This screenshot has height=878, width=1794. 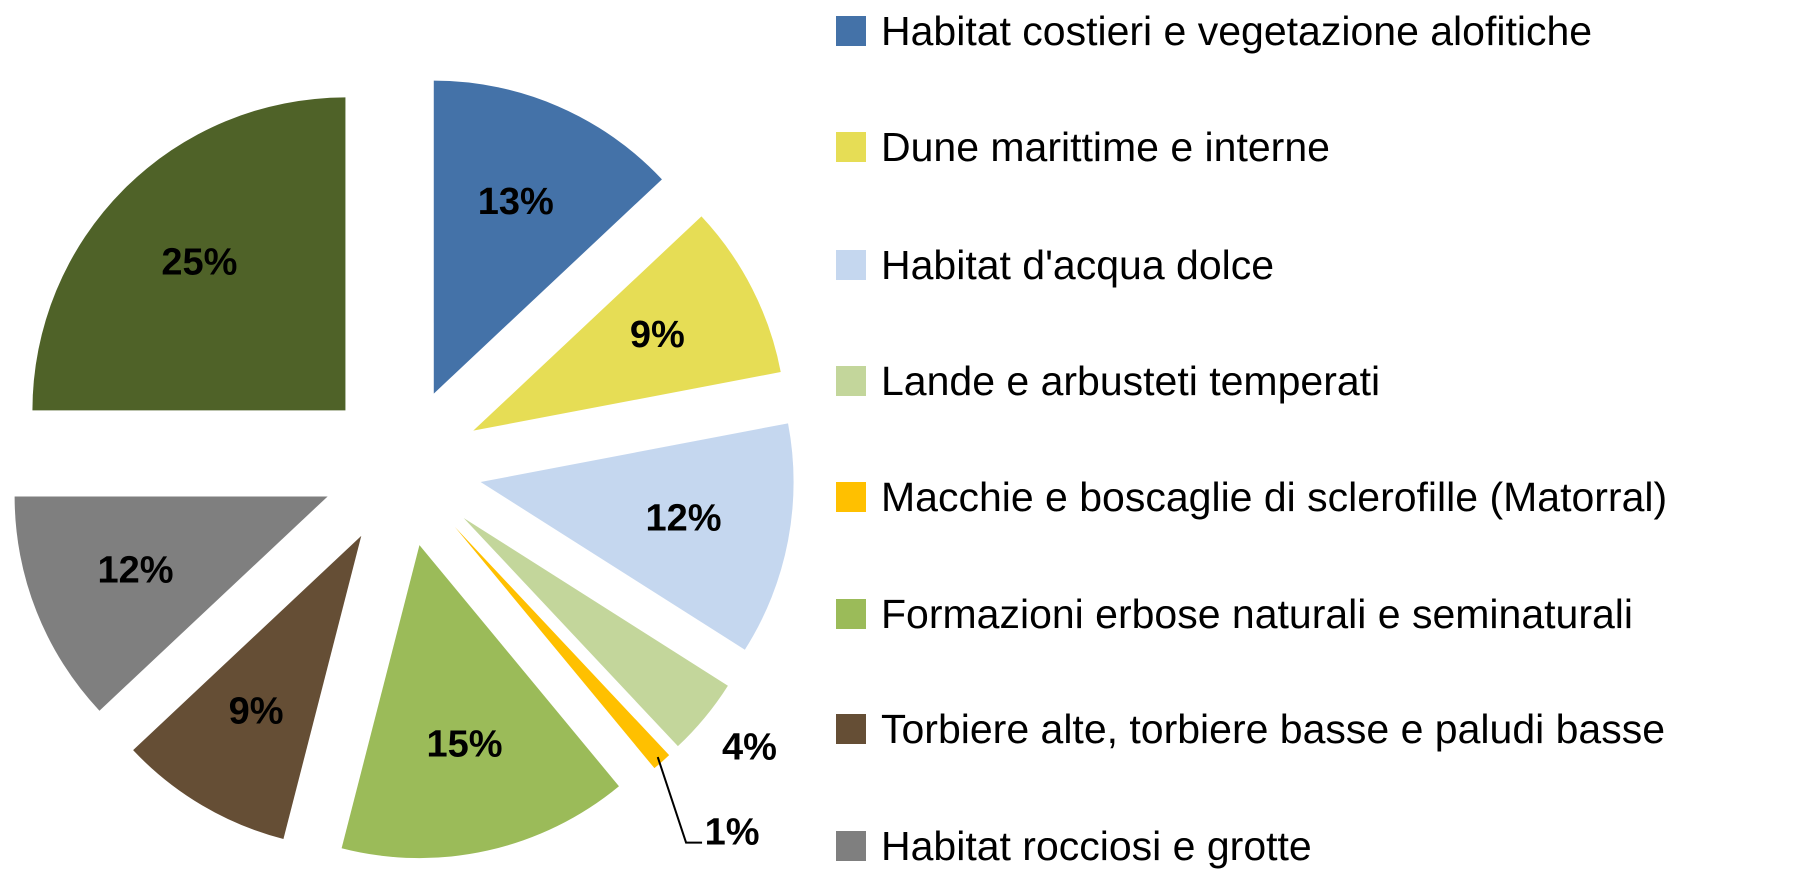 I want to click on legend-label: Lande e arbusteti temperati, so click(x=1131, y=381).